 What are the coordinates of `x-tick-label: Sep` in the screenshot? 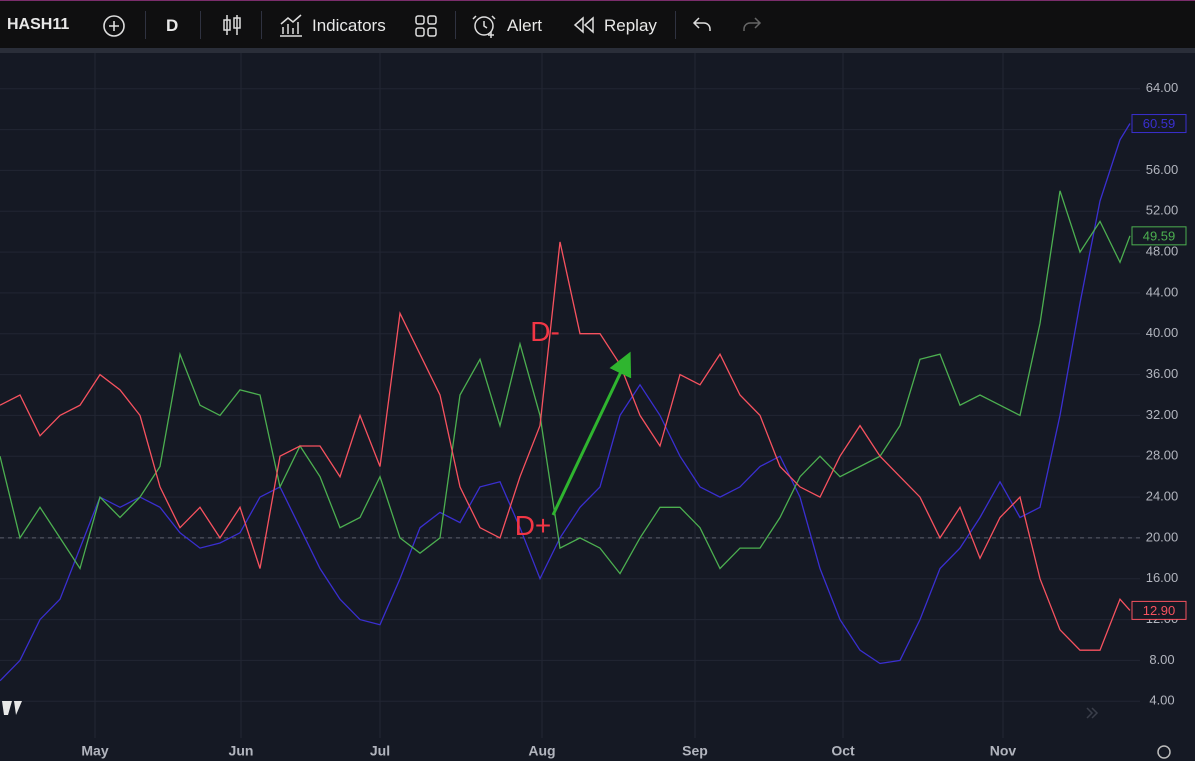 It's located at (695, 751).